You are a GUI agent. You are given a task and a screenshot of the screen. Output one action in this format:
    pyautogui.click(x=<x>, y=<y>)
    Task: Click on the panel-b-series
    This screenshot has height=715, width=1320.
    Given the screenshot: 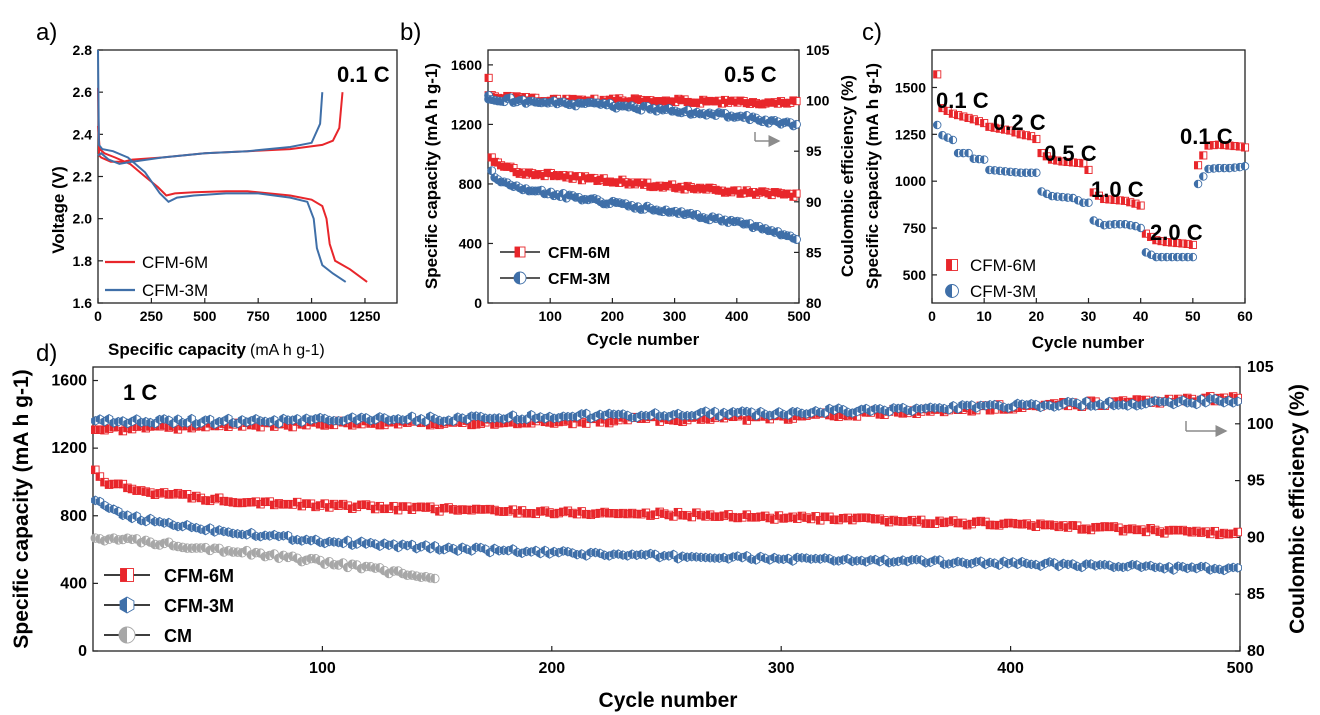 What is the action you would take?
    pyautogui.click(x=642, y=158)
    